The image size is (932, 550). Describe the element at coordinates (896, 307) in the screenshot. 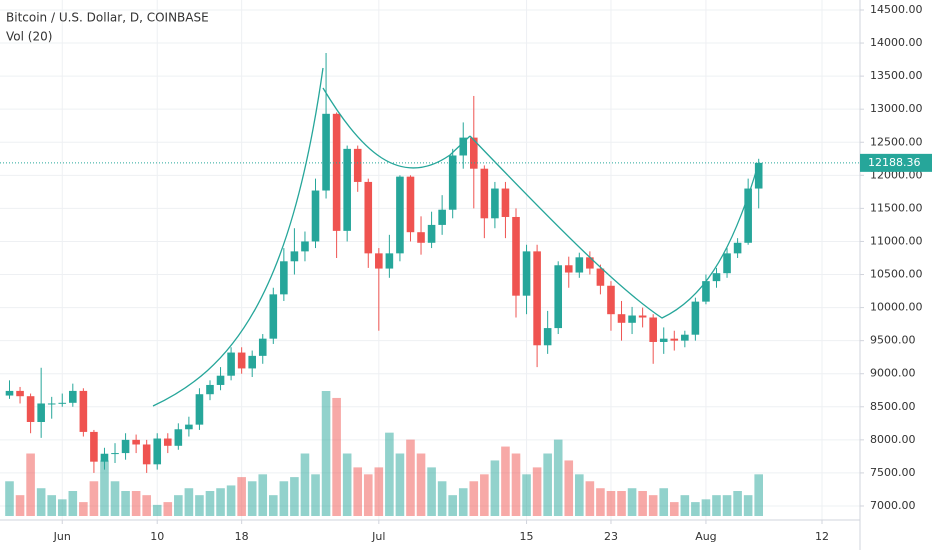

I see `y-tick-label: 10000.00` at that location.